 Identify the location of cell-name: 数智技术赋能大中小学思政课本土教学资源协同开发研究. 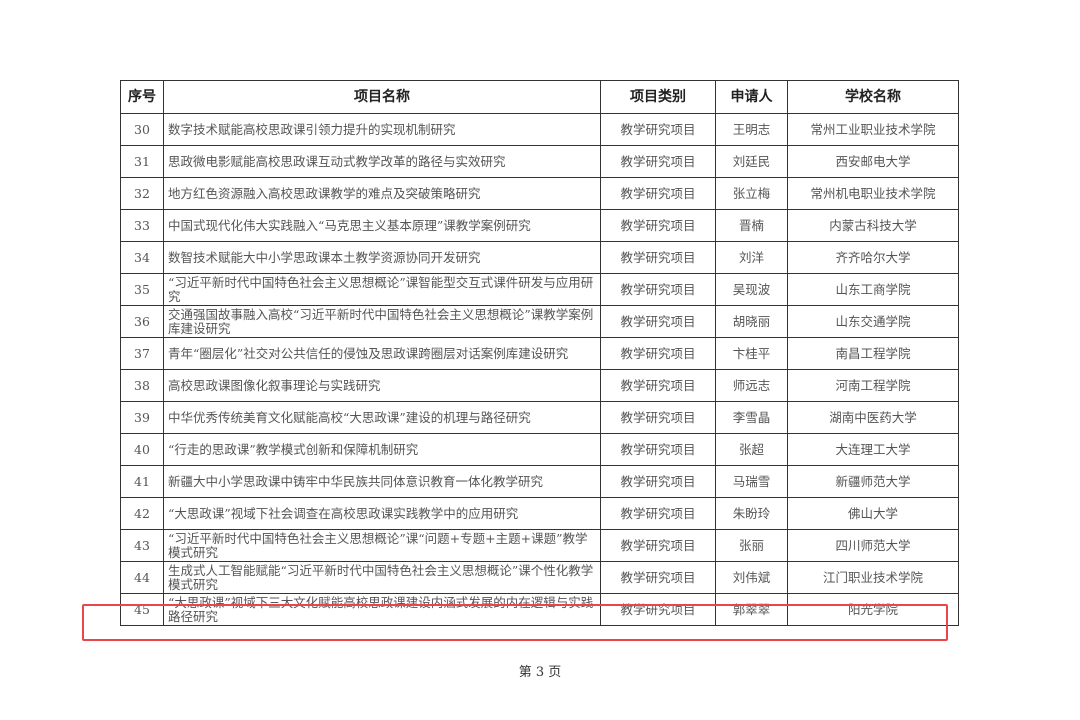
(382, 257).